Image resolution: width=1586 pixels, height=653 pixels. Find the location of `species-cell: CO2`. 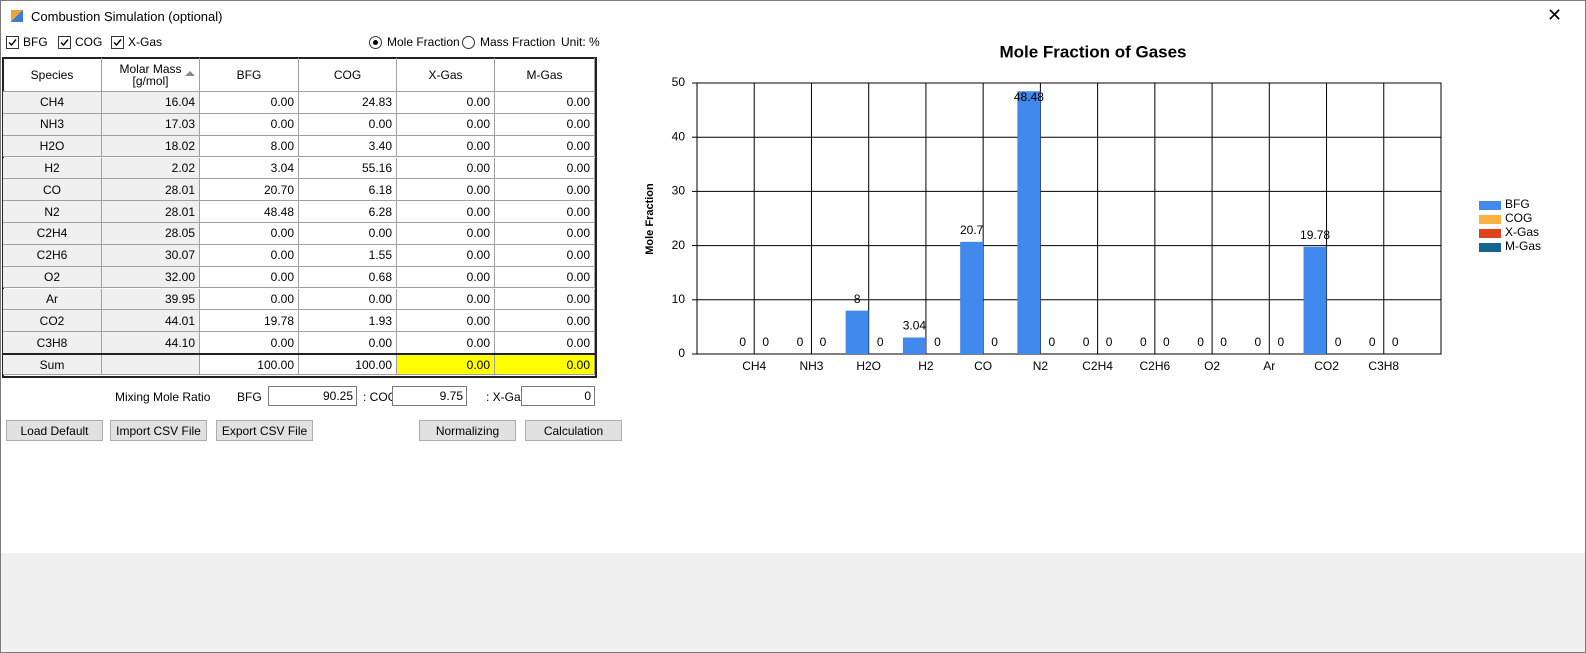

species-cell: CO2 is located at coordinates (52, 321).